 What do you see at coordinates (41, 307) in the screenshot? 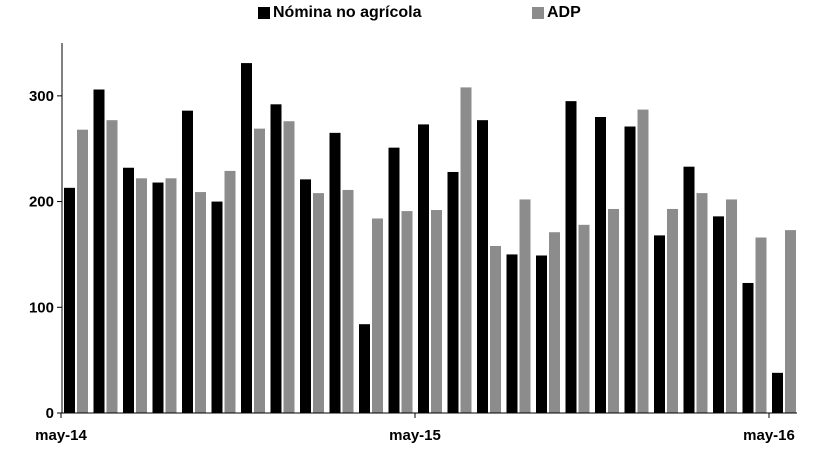
I see `y-tick-label-100: 100` at bounding box center [41, 307].